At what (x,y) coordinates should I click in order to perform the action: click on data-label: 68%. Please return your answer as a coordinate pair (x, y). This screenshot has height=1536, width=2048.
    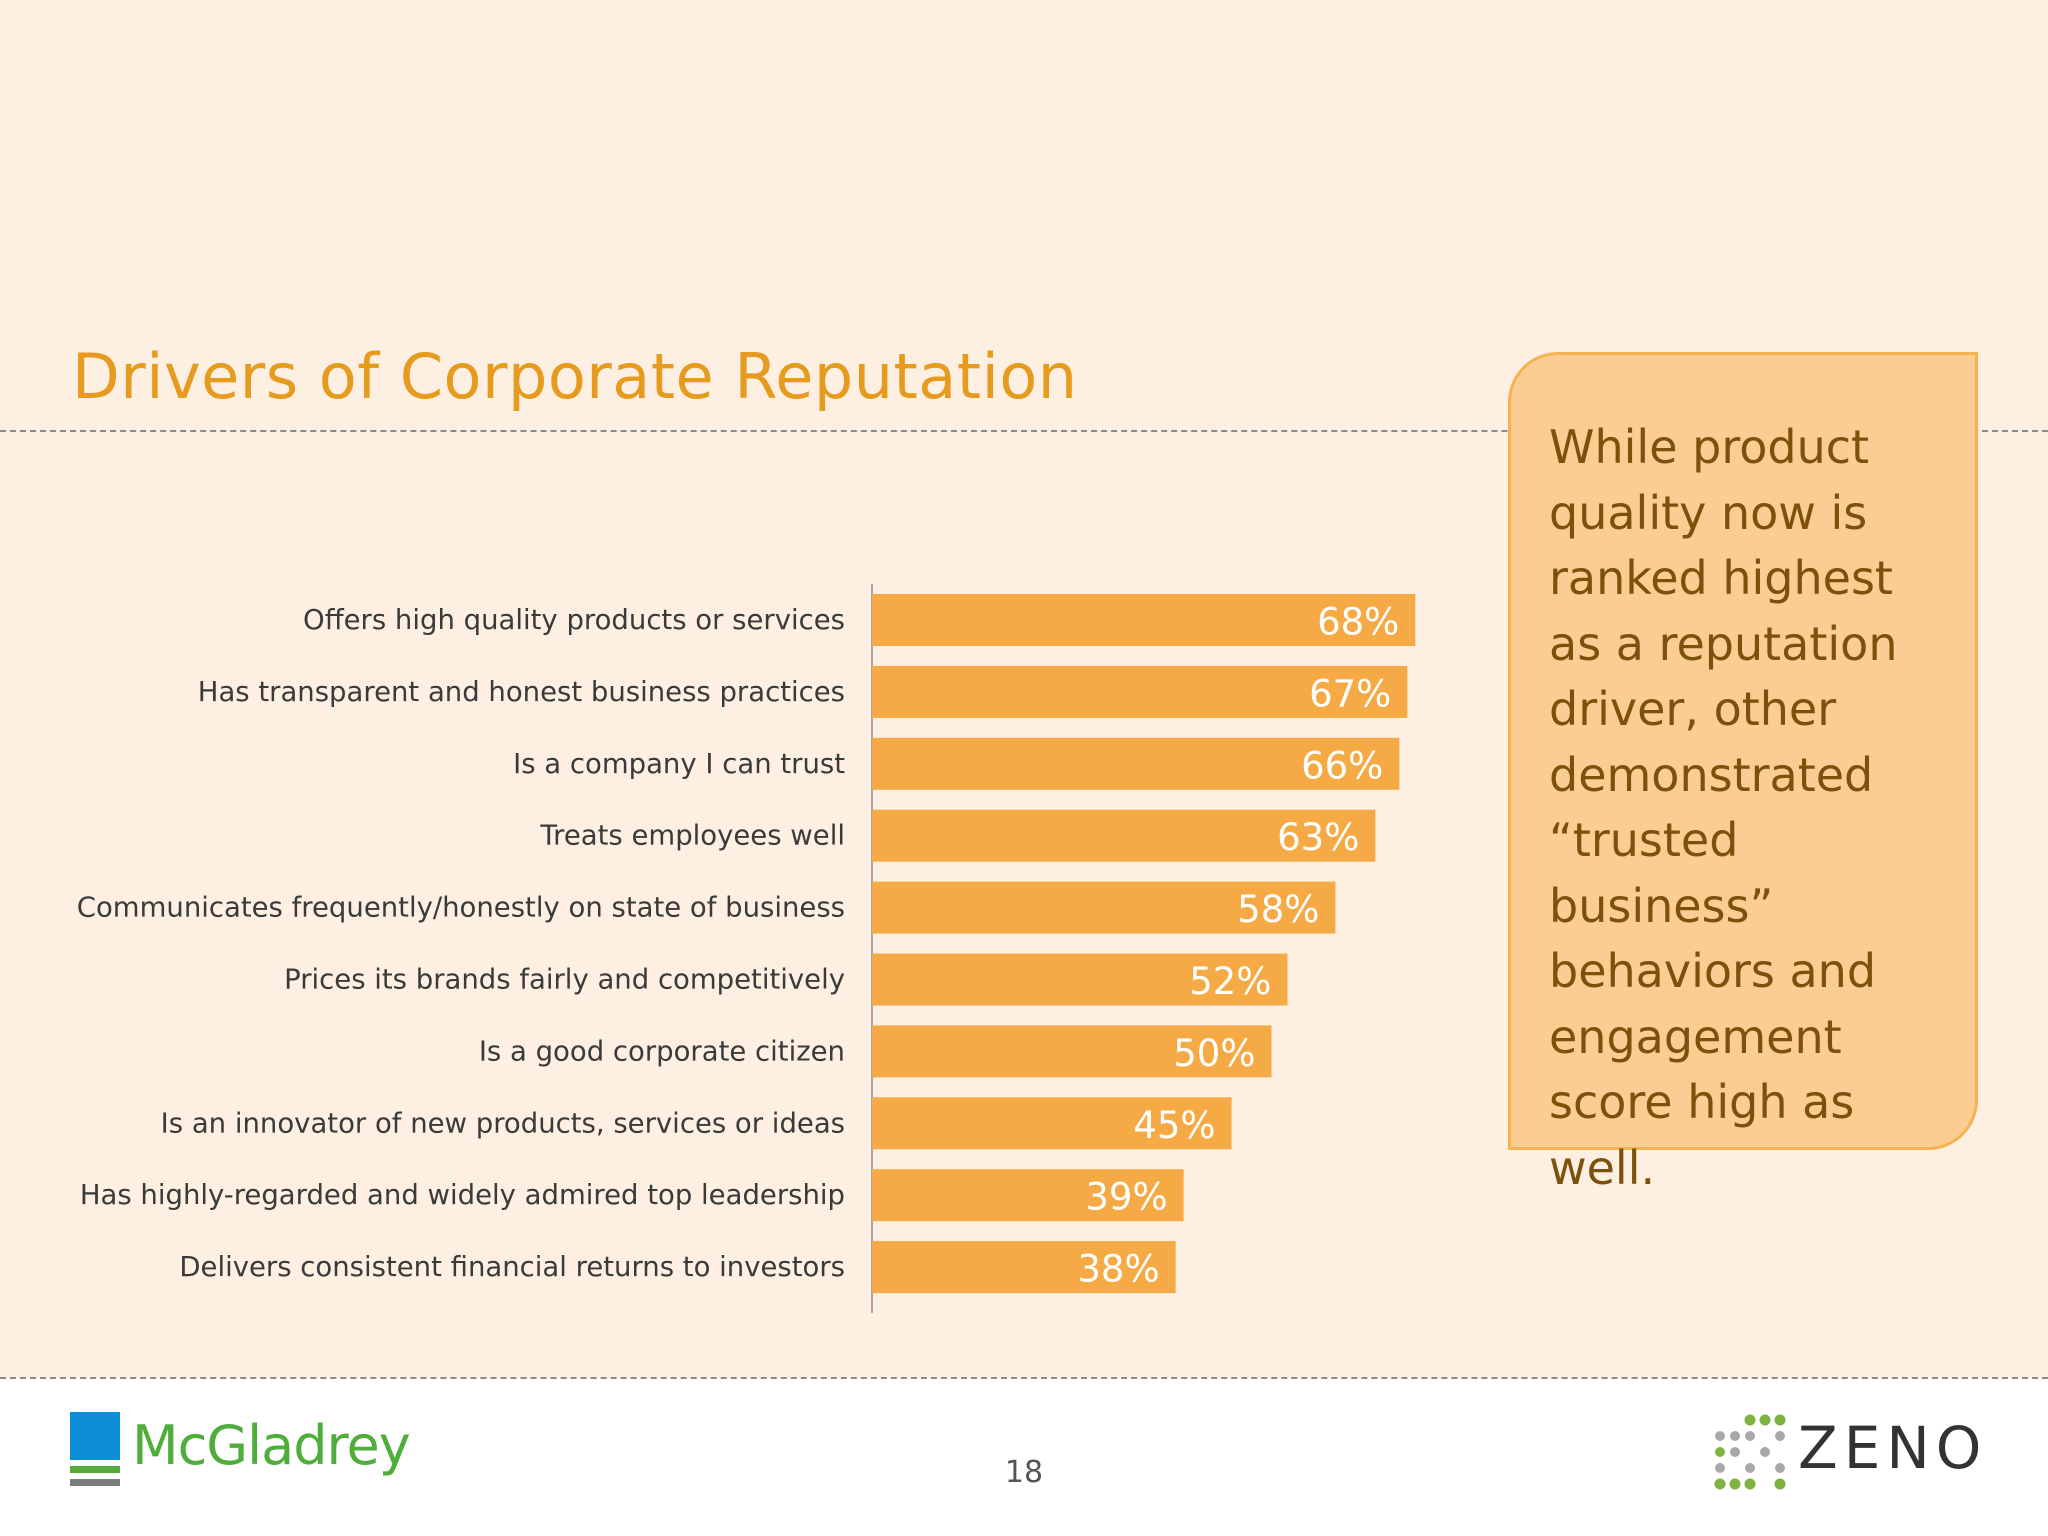
    Looking at the image, I should click on (1358, 622).